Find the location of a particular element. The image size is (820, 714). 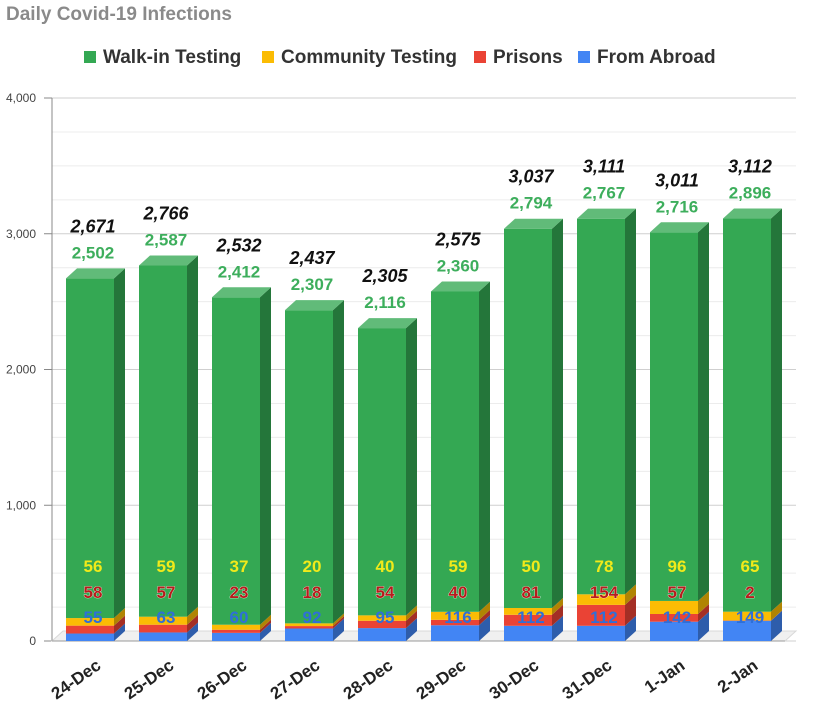

y-tick-label: 3,000 is located at coordinates (21, 234).